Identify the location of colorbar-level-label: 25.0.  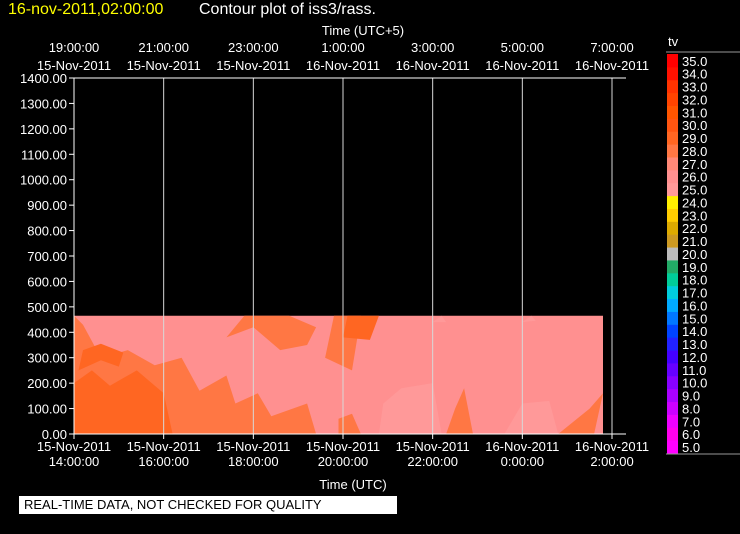
(694, 190).